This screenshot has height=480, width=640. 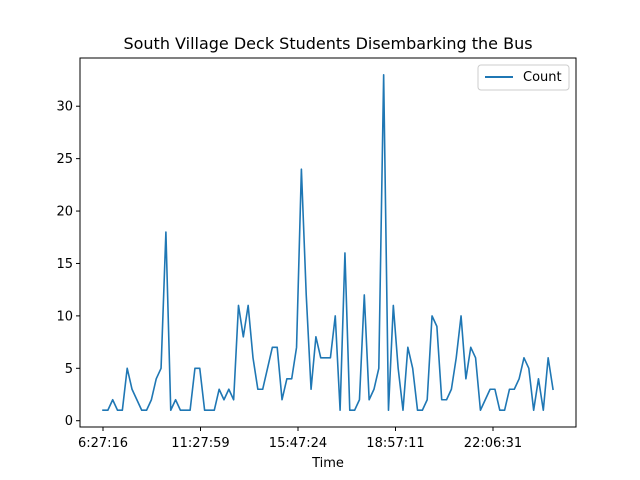 I want to click on y-tick-label: 5, so click(x=69, y=369).